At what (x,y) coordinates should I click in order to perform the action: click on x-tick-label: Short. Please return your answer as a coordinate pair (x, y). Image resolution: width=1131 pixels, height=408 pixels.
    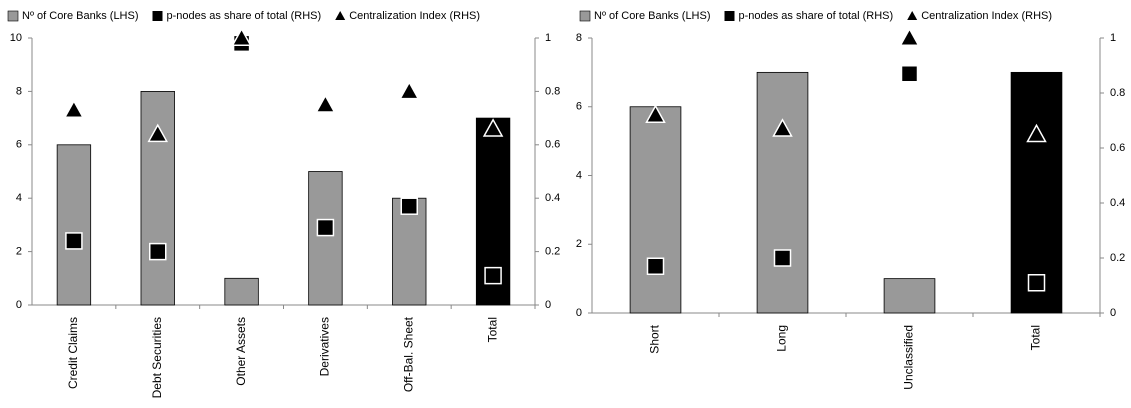
    Looking at the image, I should click on (655, 338).